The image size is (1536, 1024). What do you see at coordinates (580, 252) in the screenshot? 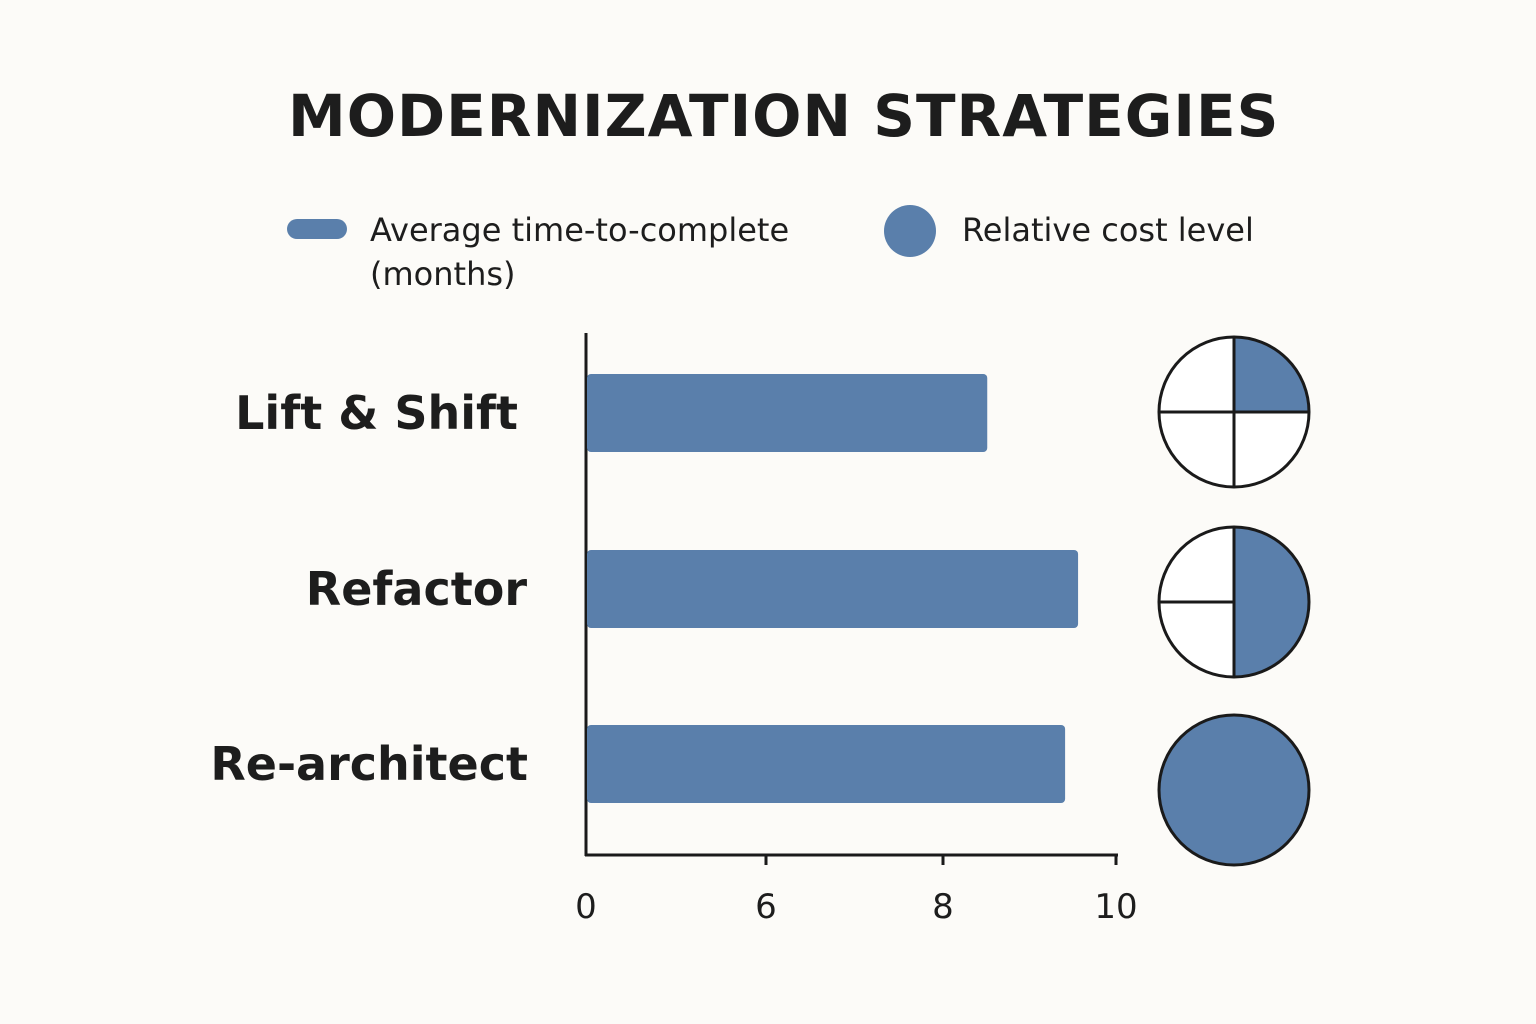
I see `legend-label-time: Average time-to-complete (months)` at bounding box center [580, 252].